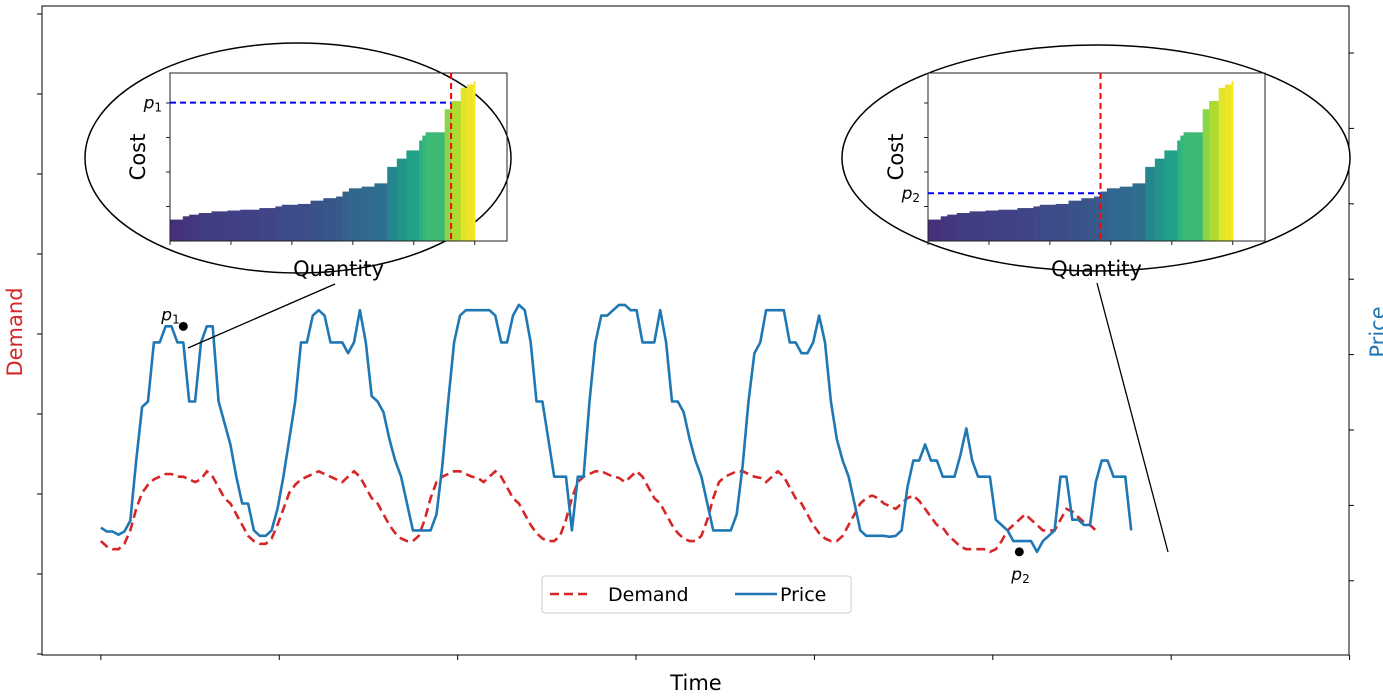  I want to click on inset-price-marker-subscript: 1, so click(158, 108).